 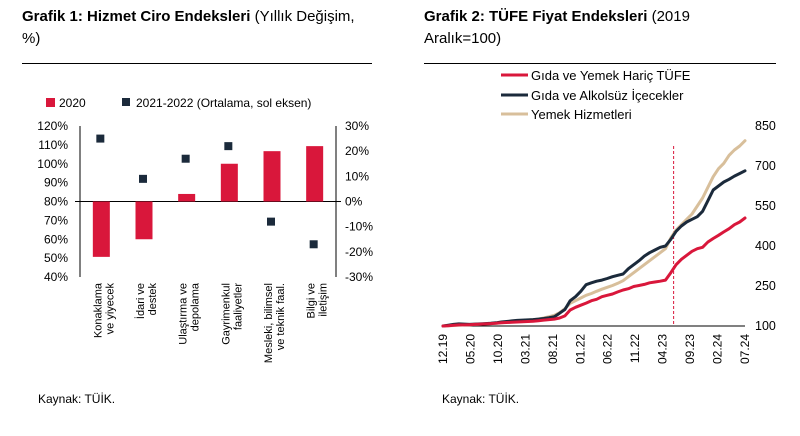 I want to click on category-label: İdari vedestek, so click(x=146, y=301).